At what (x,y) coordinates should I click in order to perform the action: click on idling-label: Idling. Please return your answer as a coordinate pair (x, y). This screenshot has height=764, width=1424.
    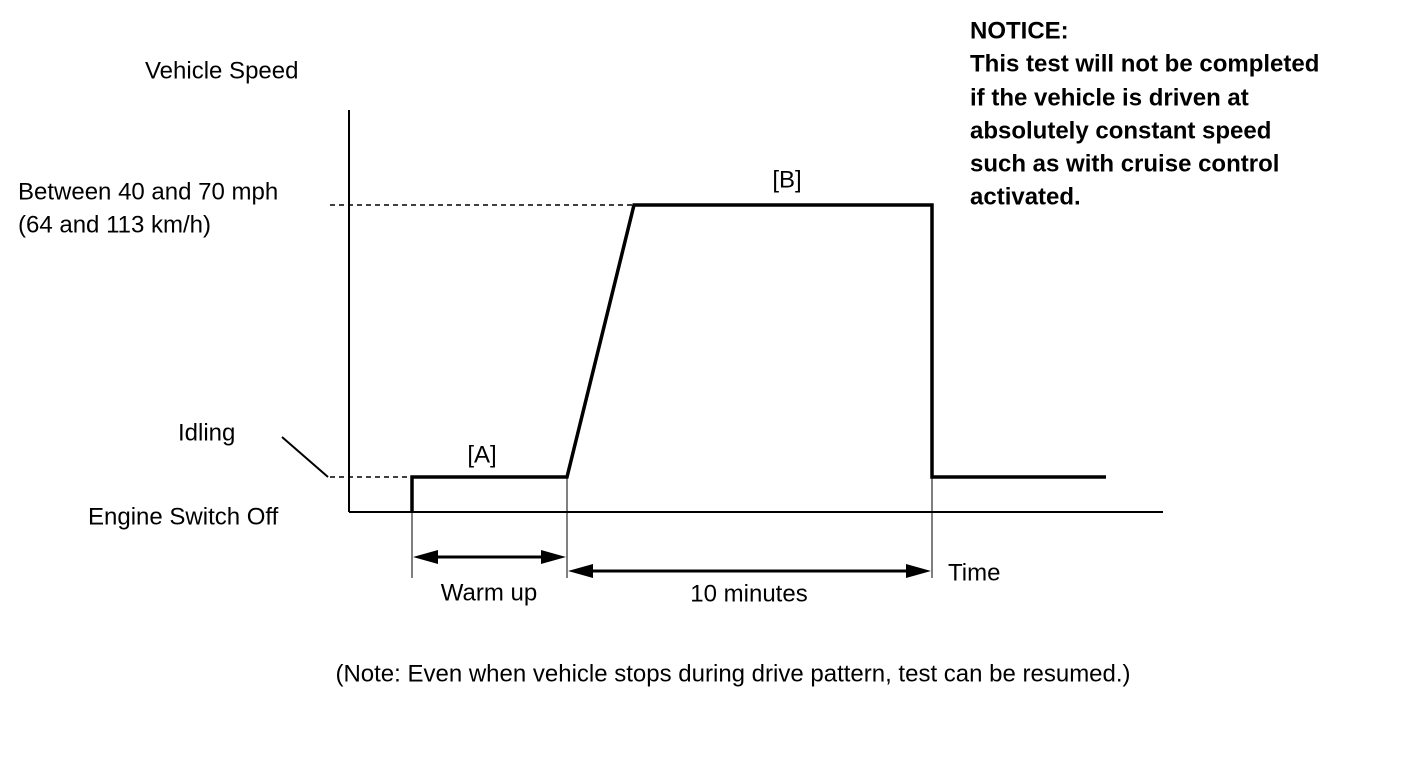
    Looking at the image, I should click on (206, 432).